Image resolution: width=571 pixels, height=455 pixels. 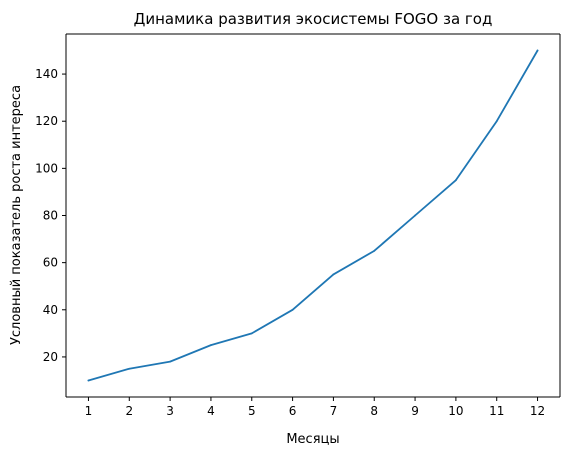 What do you see at coordinates (50, 263) in the screenshot?
I see `y-tick-label: 60` at bounding box center [50, 263].